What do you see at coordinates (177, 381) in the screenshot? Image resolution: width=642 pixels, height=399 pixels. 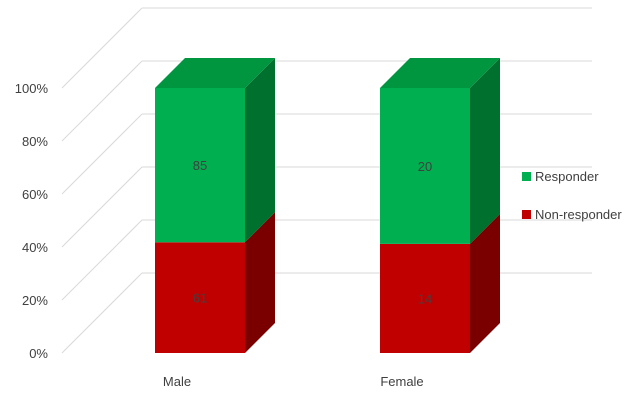 I see `x-category-label: Male` at bounding box center [177, 381].